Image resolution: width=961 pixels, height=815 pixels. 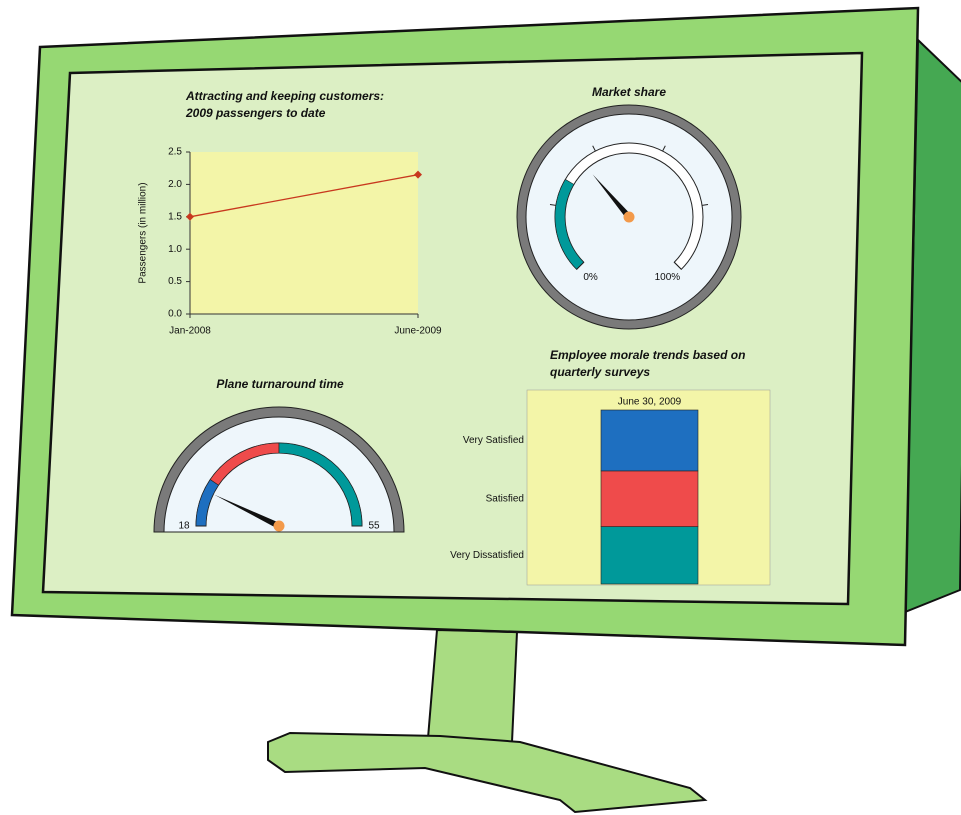 I want to click on legend-label: Very Dissatisfied, so click(x=487, y=555).